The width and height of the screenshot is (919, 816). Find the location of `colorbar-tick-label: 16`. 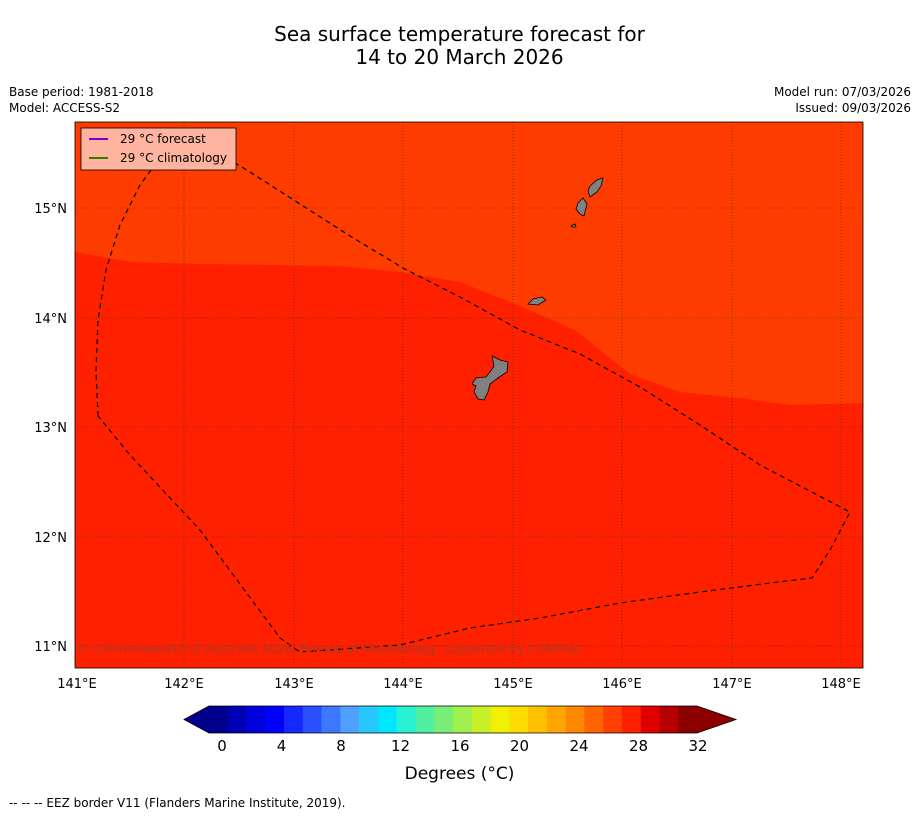

colorbar-tick-label: 16 is located at coordinates (459, 746).